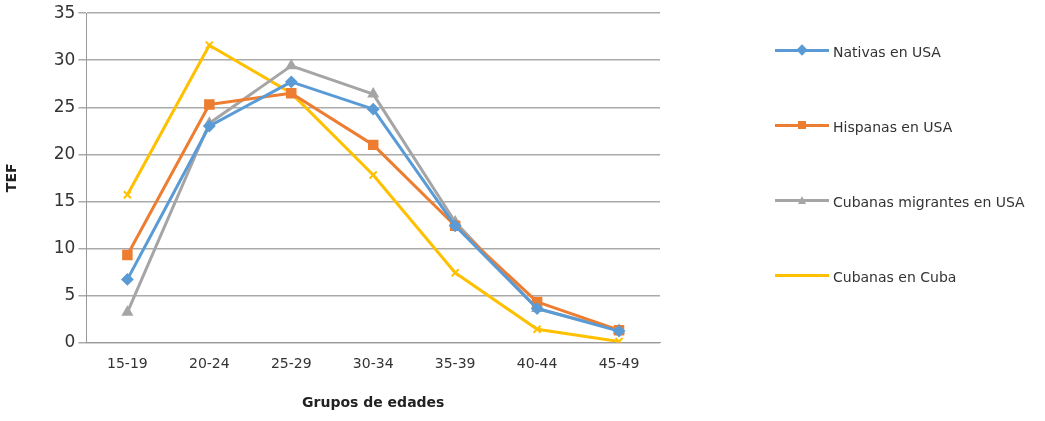 This screenshot has height=421, width=1045. What do you see at coordinates (895, 277) in the screenshot?
I see `legend-label: Cubanas en Cuba` at bounding box center [895, 277].